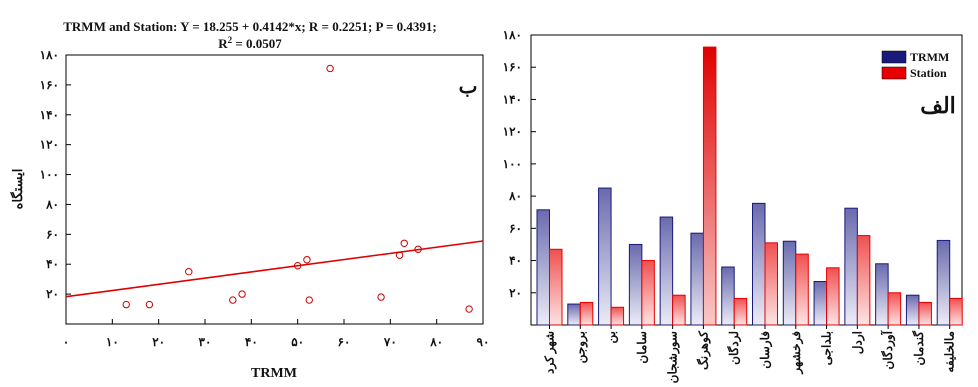 Image resolution: width=978 pixels, height=387 pixels. What do you see at coordinates (915, 65) in the screenshot?
I see `bar-legend: TRMM Station` at bounding box center [915, 65].